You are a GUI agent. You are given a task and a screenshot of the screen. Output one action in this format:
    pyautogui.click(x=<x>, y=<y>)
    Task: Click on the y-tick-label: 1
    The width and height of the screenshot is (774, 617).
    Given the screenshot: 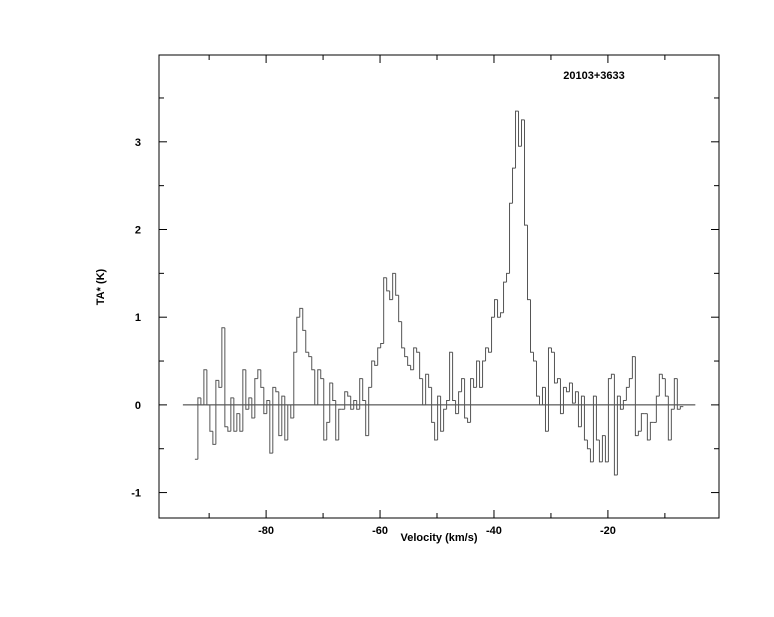 What is the action you would take?
    pyautogui.click(x=138, y=318)
    